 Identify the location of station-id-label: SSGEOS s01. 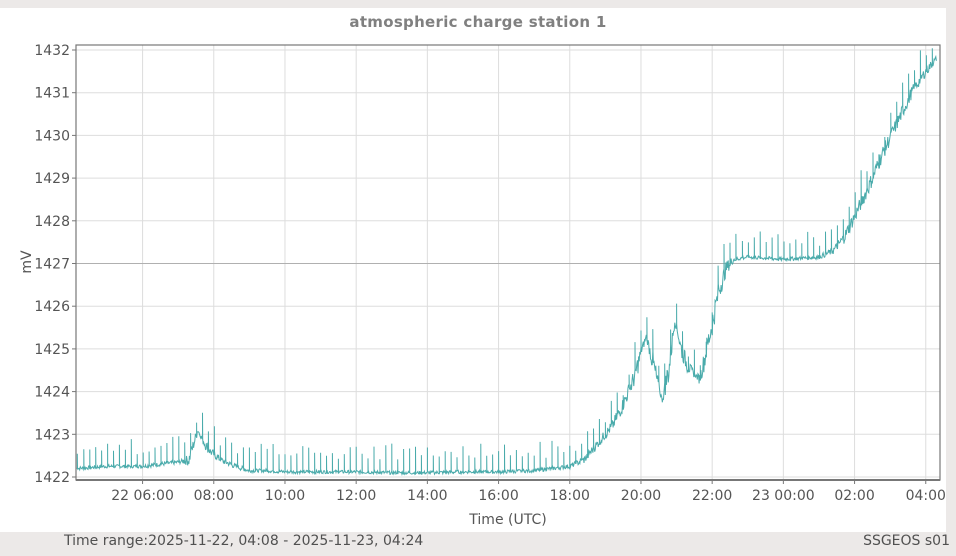
(906, 541).